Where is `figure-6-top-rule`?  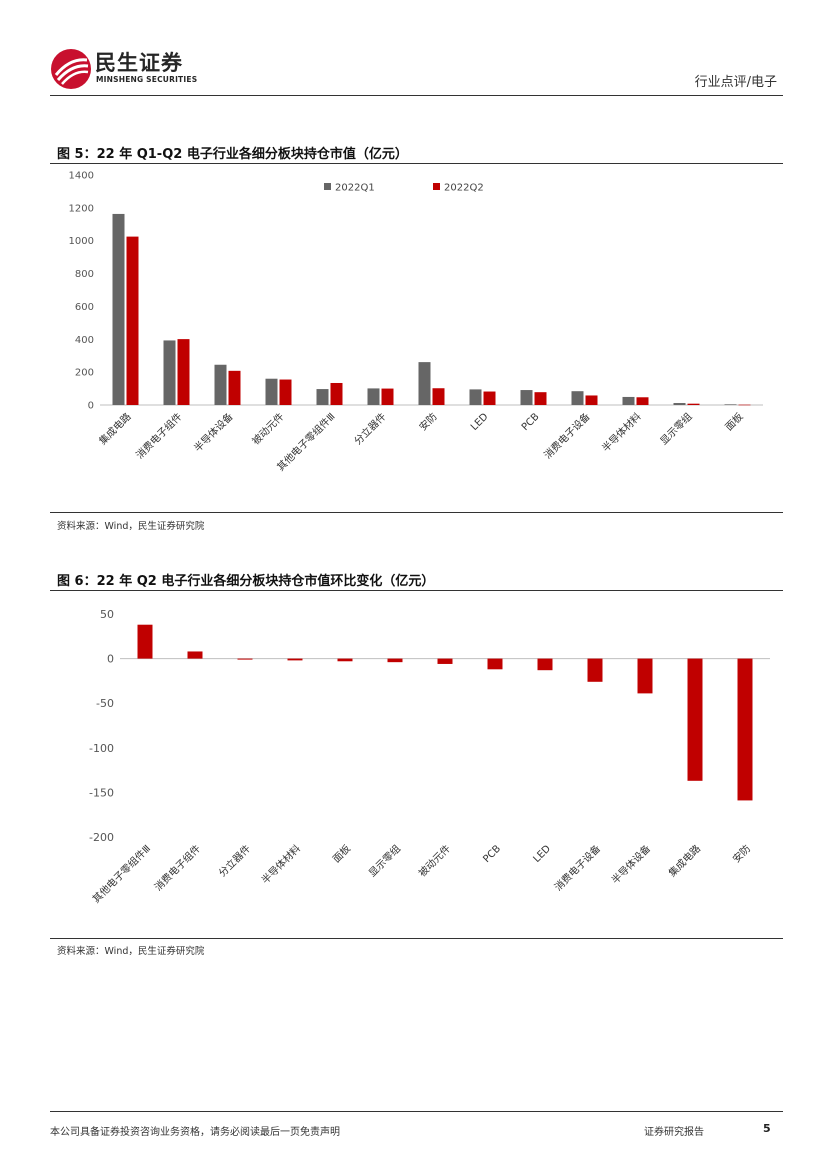
figure-6-top-rule is located at coordinates (416, 590).